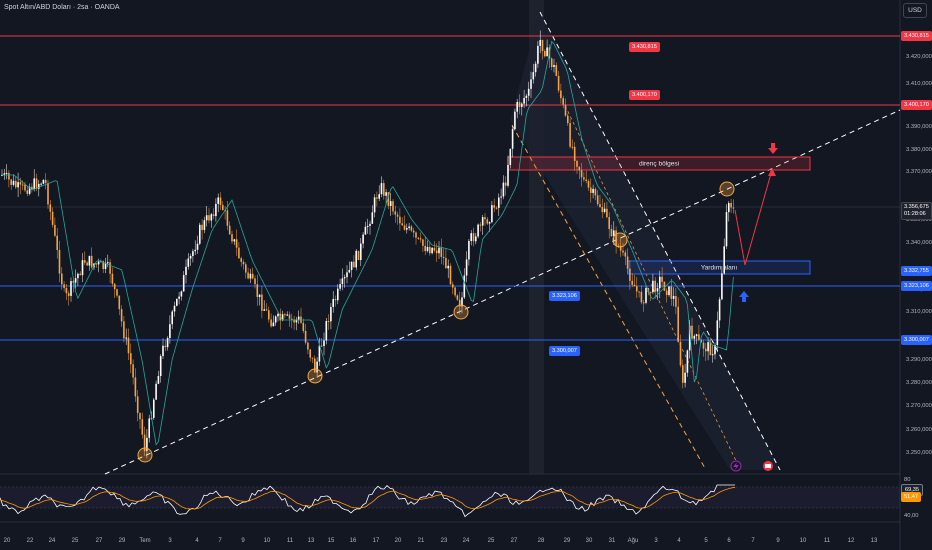  What do you see at coordinates (916, 286) in the screenshot?
I see `s1-price-tag: 3.323,106` at bounding box center [916, 286].